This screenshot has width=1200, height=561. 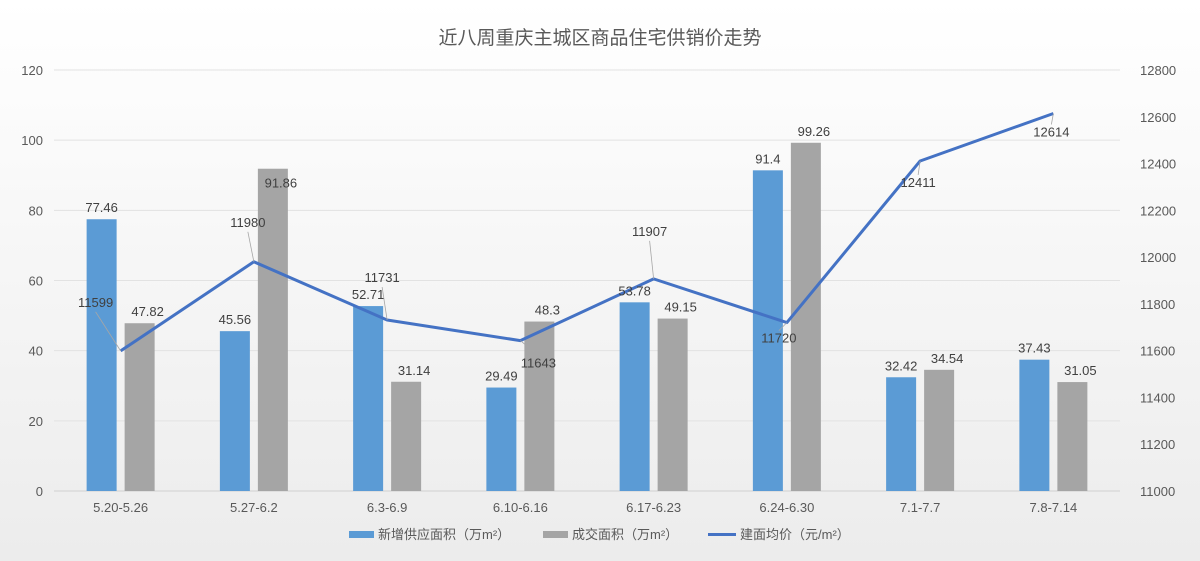 I want to click on left-axis: 0 20 40 60 80 100 120, so click(x=32, y=281).